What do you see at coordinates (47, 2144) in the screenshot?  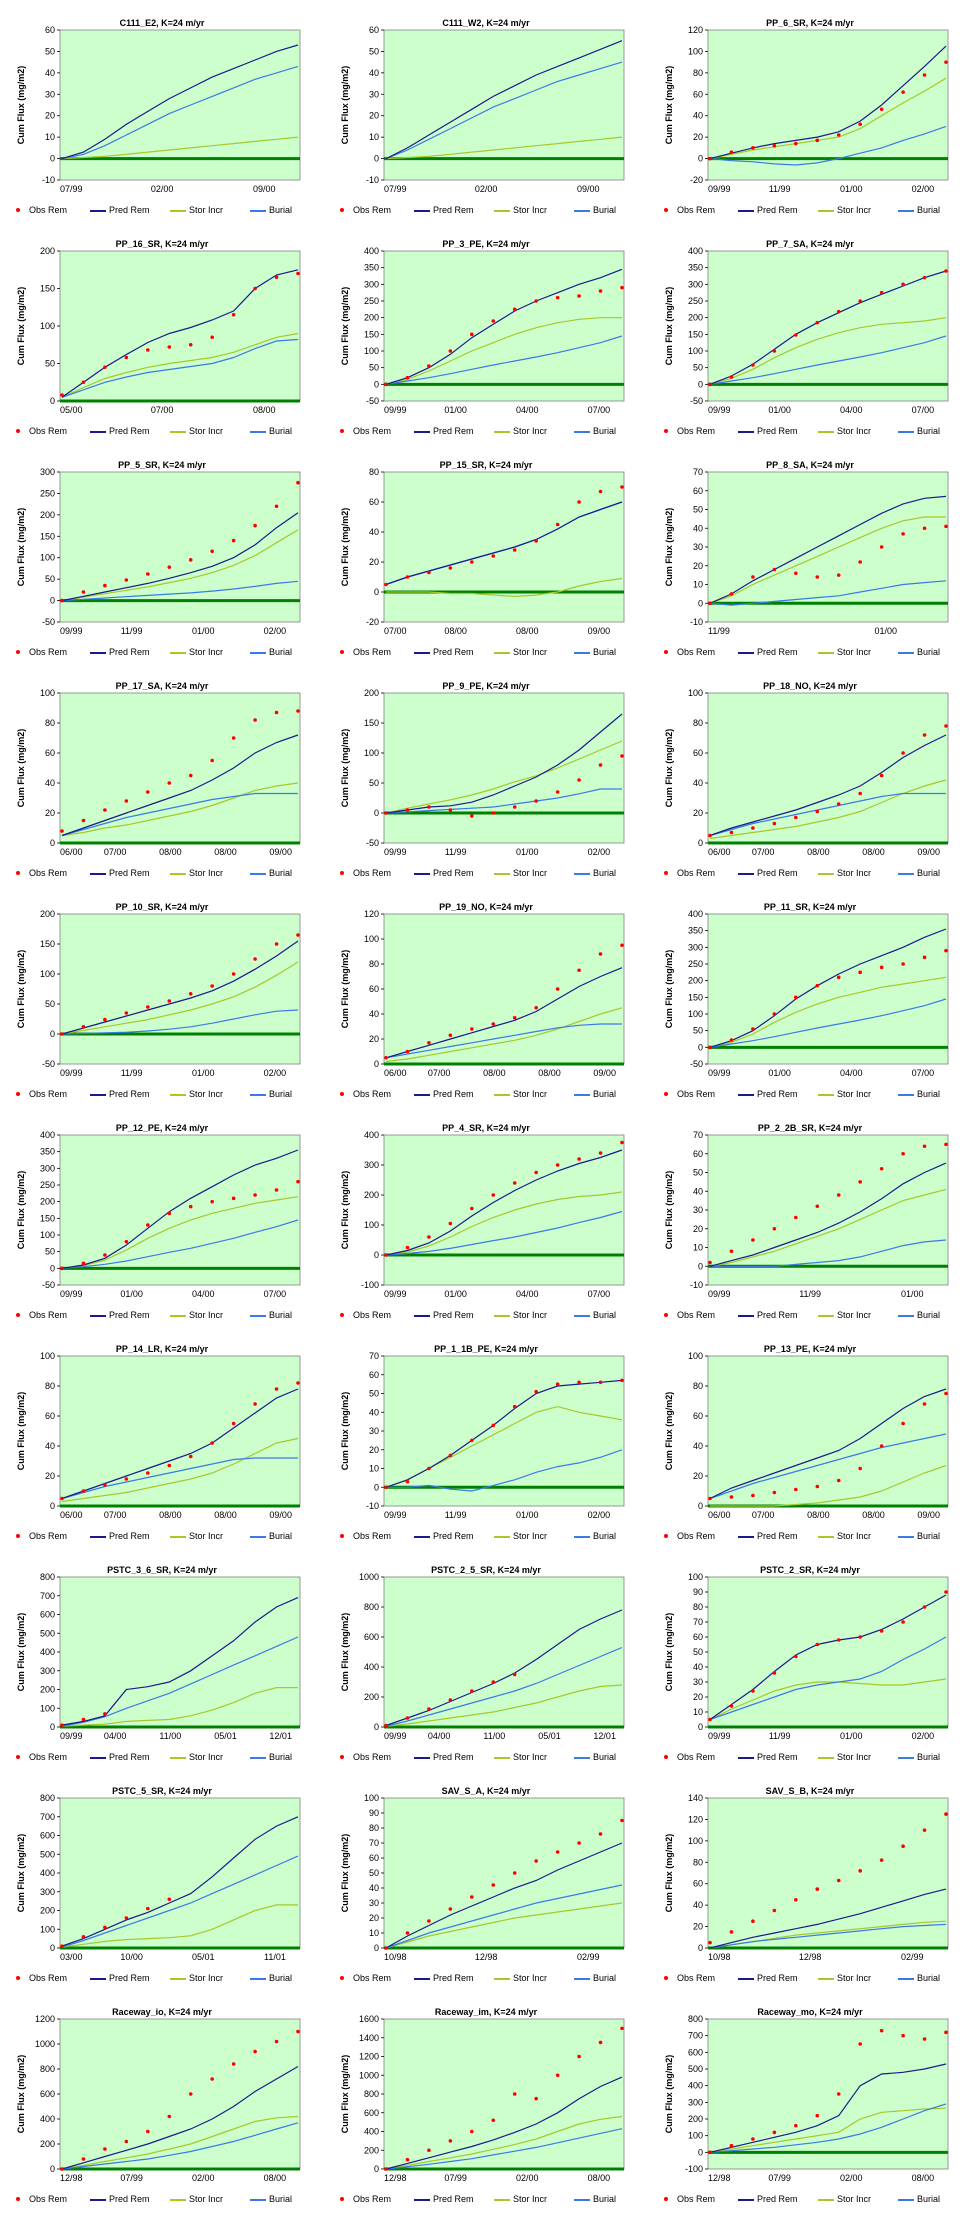 I see `y-tick-label: 200` at bounding box center [47, 2144].